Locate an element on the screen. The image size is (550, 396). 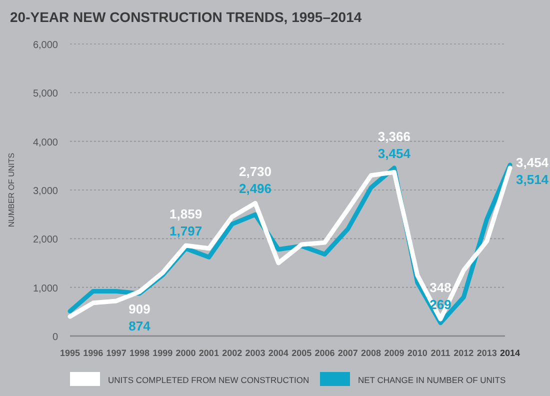
legend-label: NET CHANGE IN NUMBER OF UNITS is located at coordinates (432, 380).